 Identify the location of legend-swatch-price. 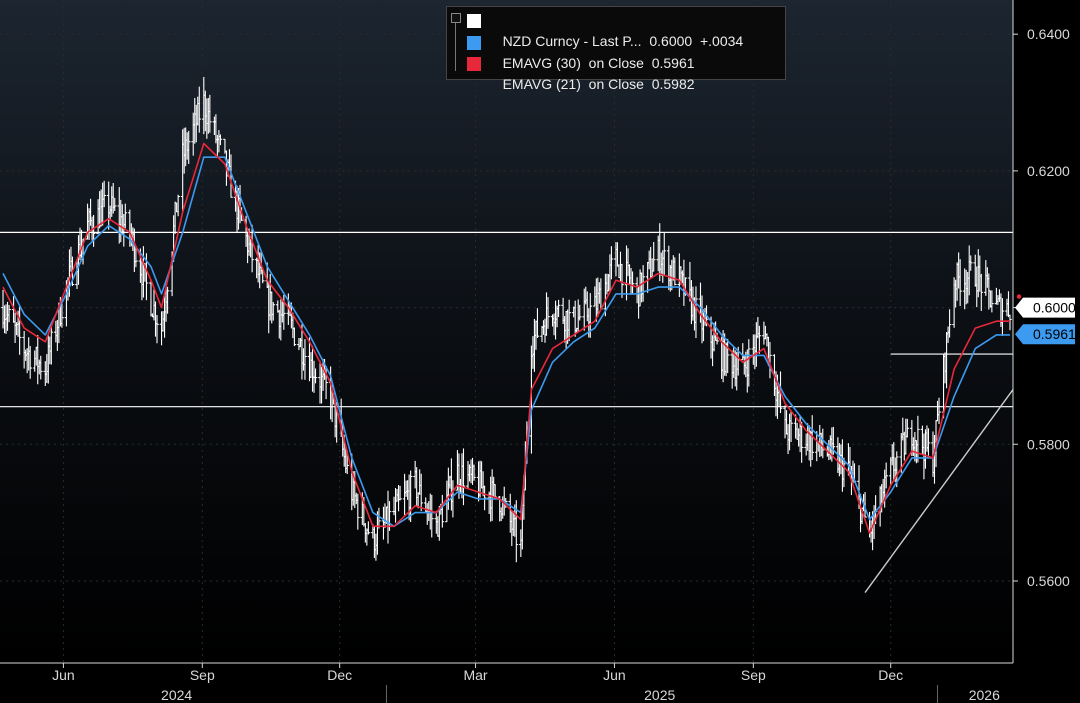
(474, 21).